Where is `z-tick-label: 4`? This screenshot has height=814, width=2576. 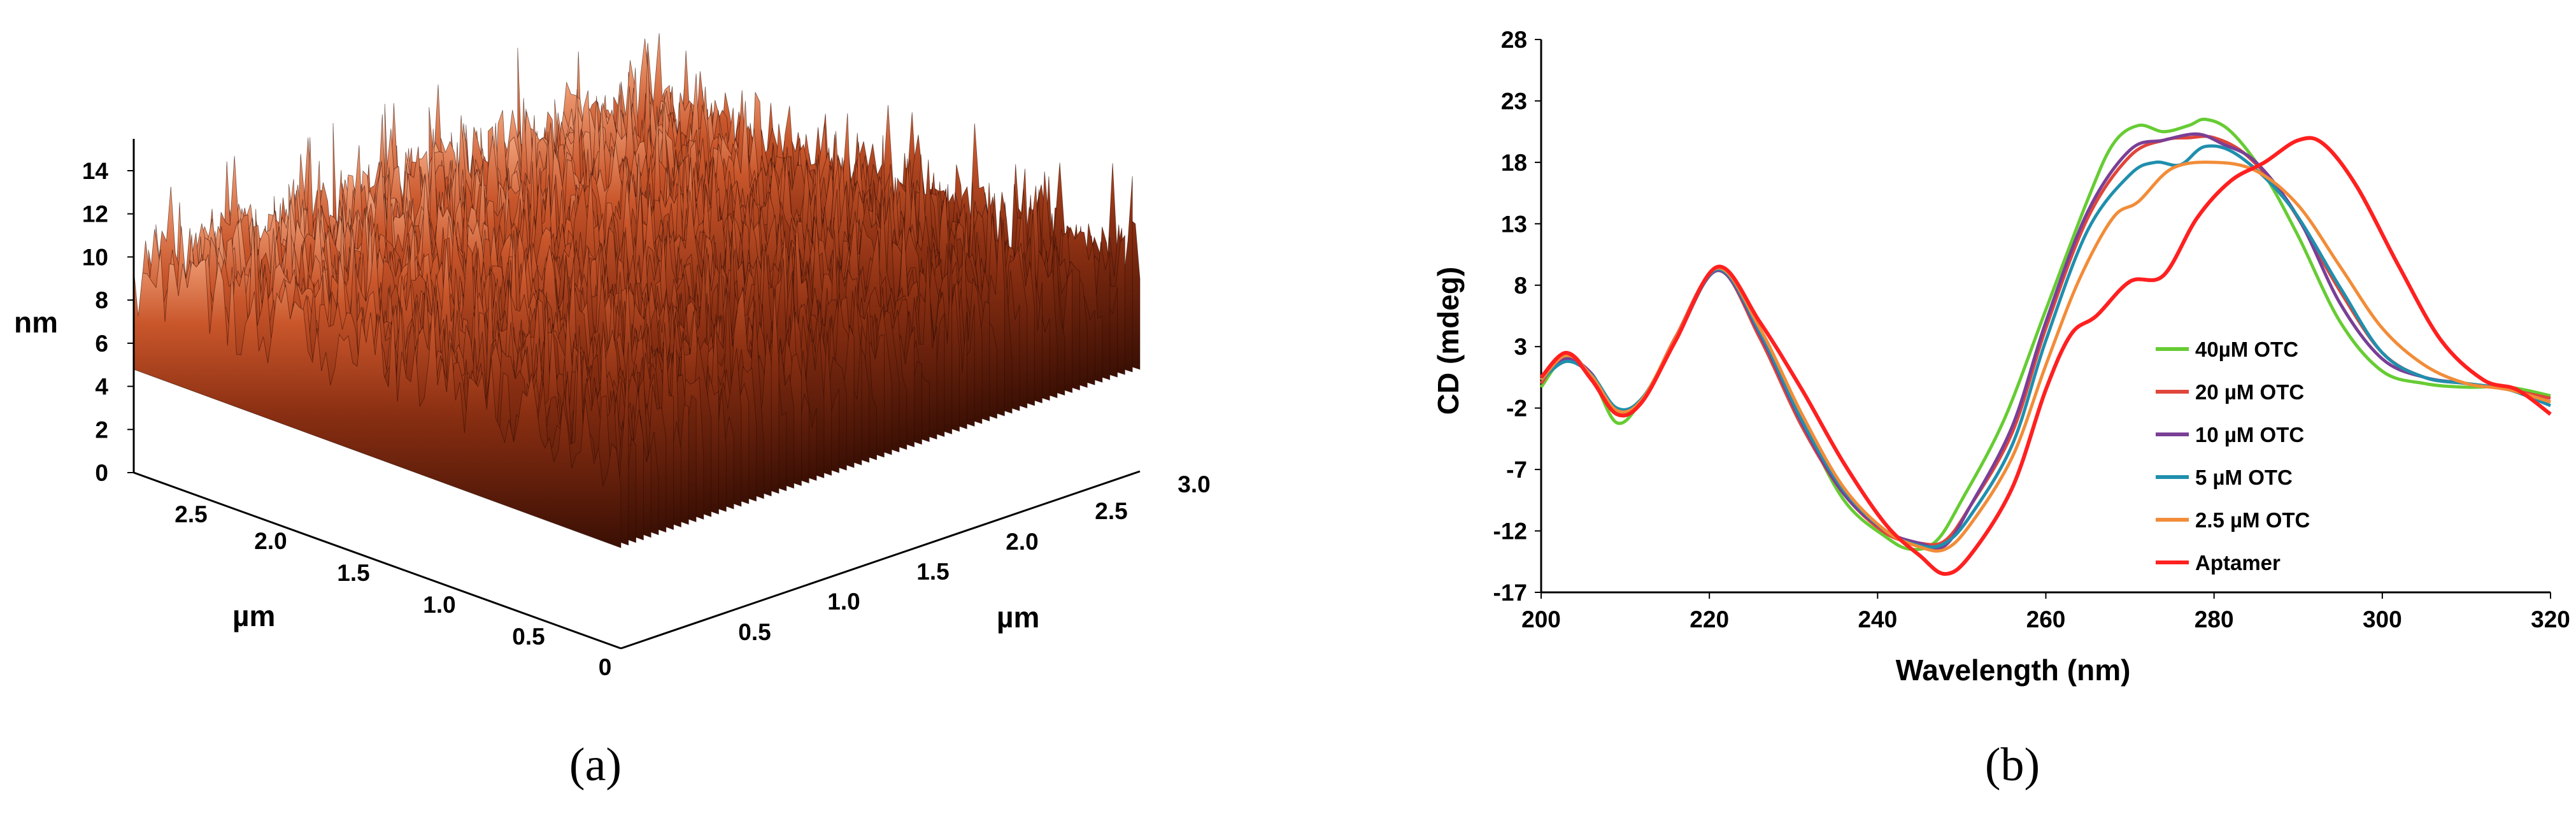
z-tick-label: 4 is located at coordinates (102, 387).